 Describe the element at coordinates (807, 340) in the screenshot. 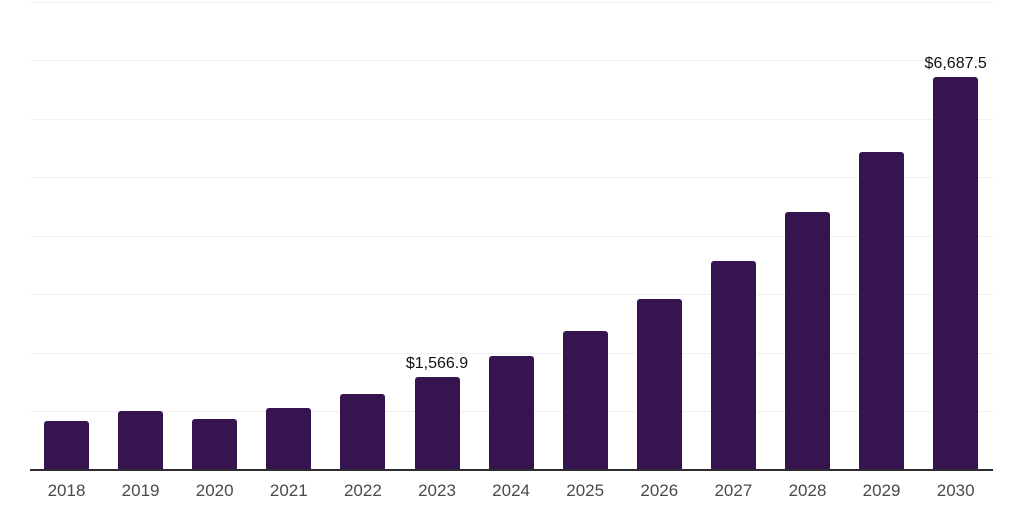

I see `bar-2028` at that location.